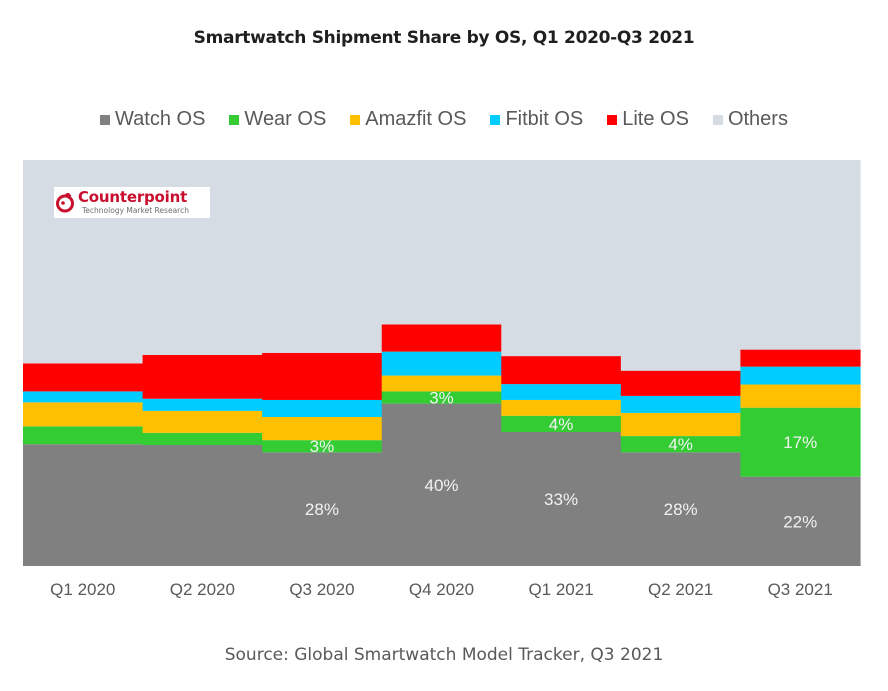  Describe the element at coordinates (202, 404) in the screenshot. I see `bar-segment-fitbit-os-q2-2020` at that location.